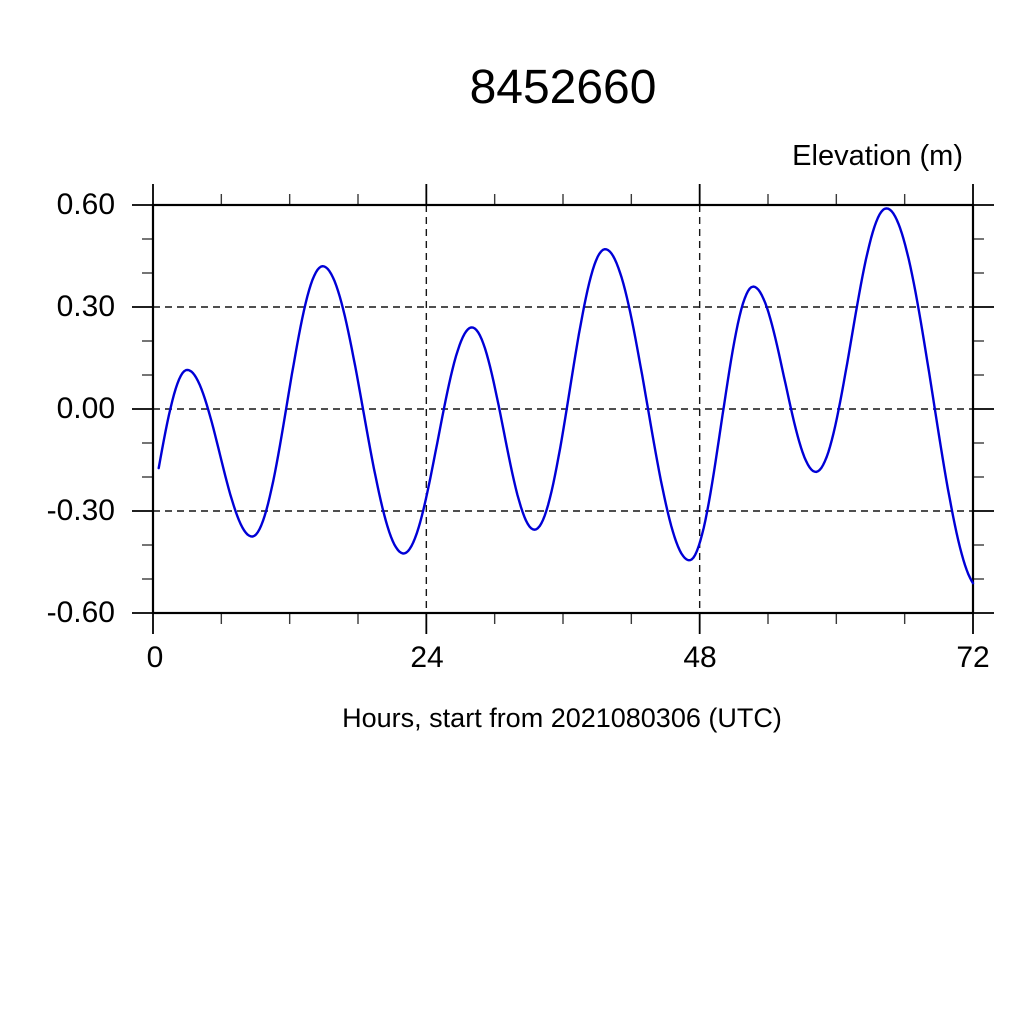  I want to click on x-tick-label-24: 24, so click(427, 657).